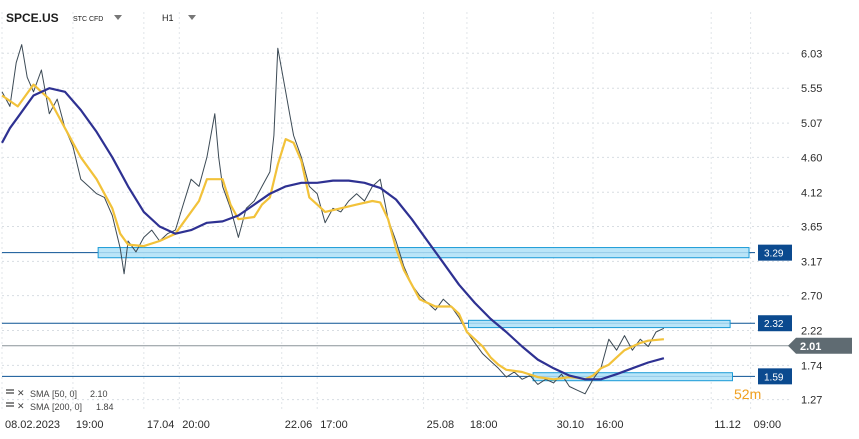 The width and height of the screenshot is (859, 439). I want to click on sma50-label: SMA, so click(40, 394).